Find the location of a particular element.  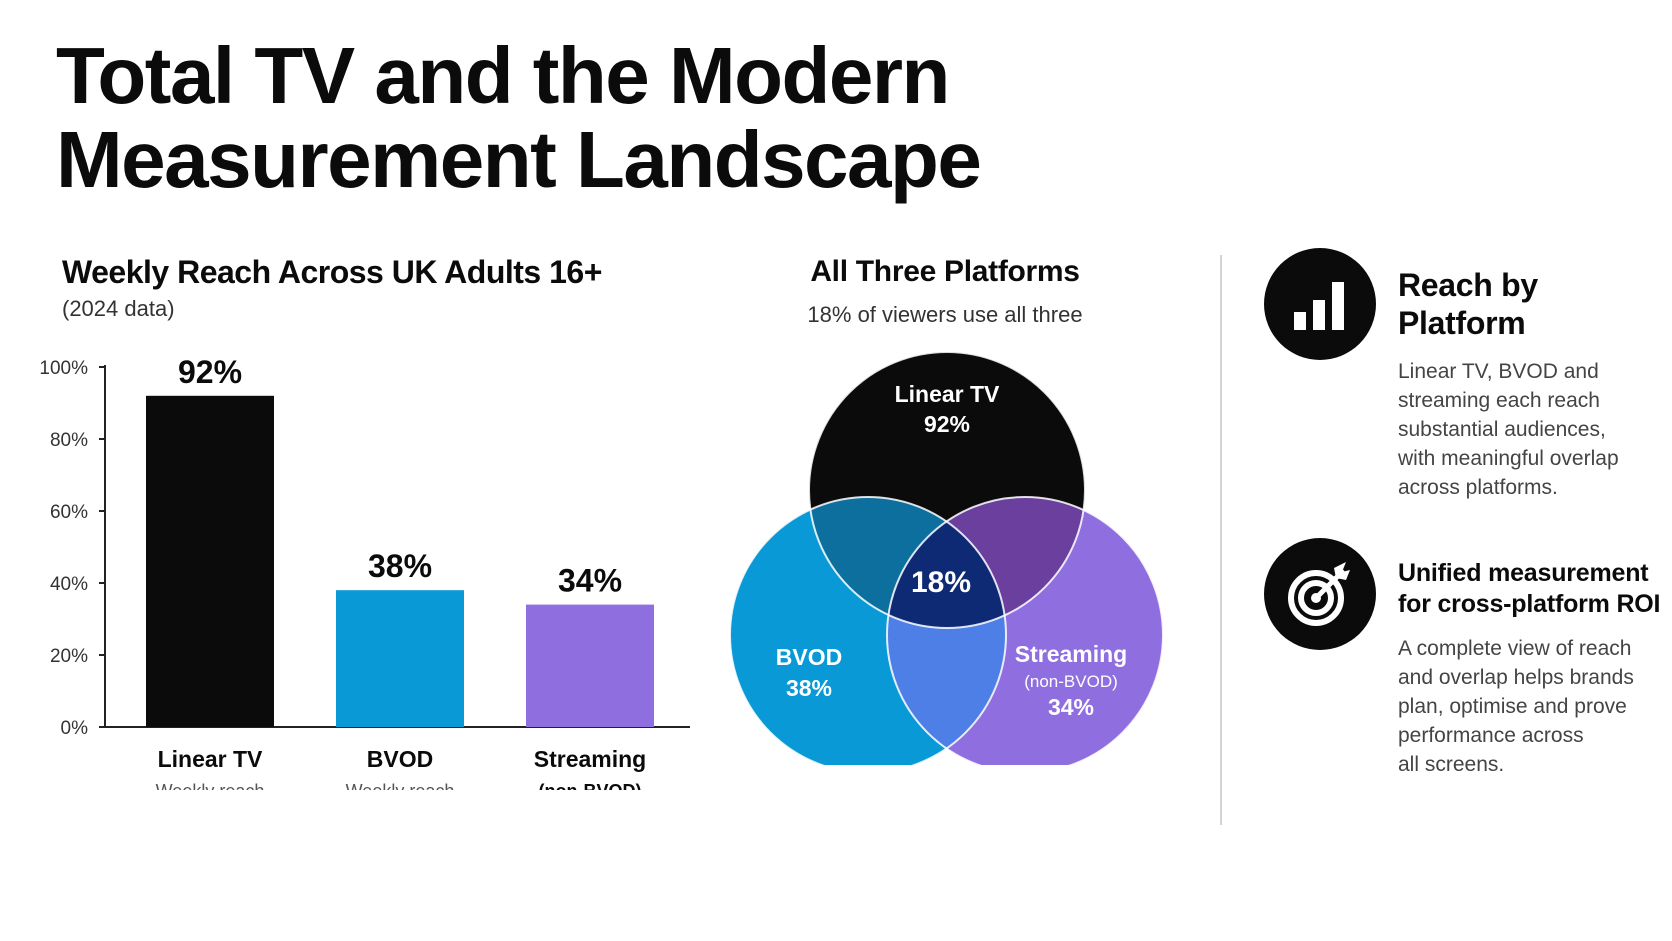

panel-body-line: and overlap helps brands is located at coordinates (1516, 677).